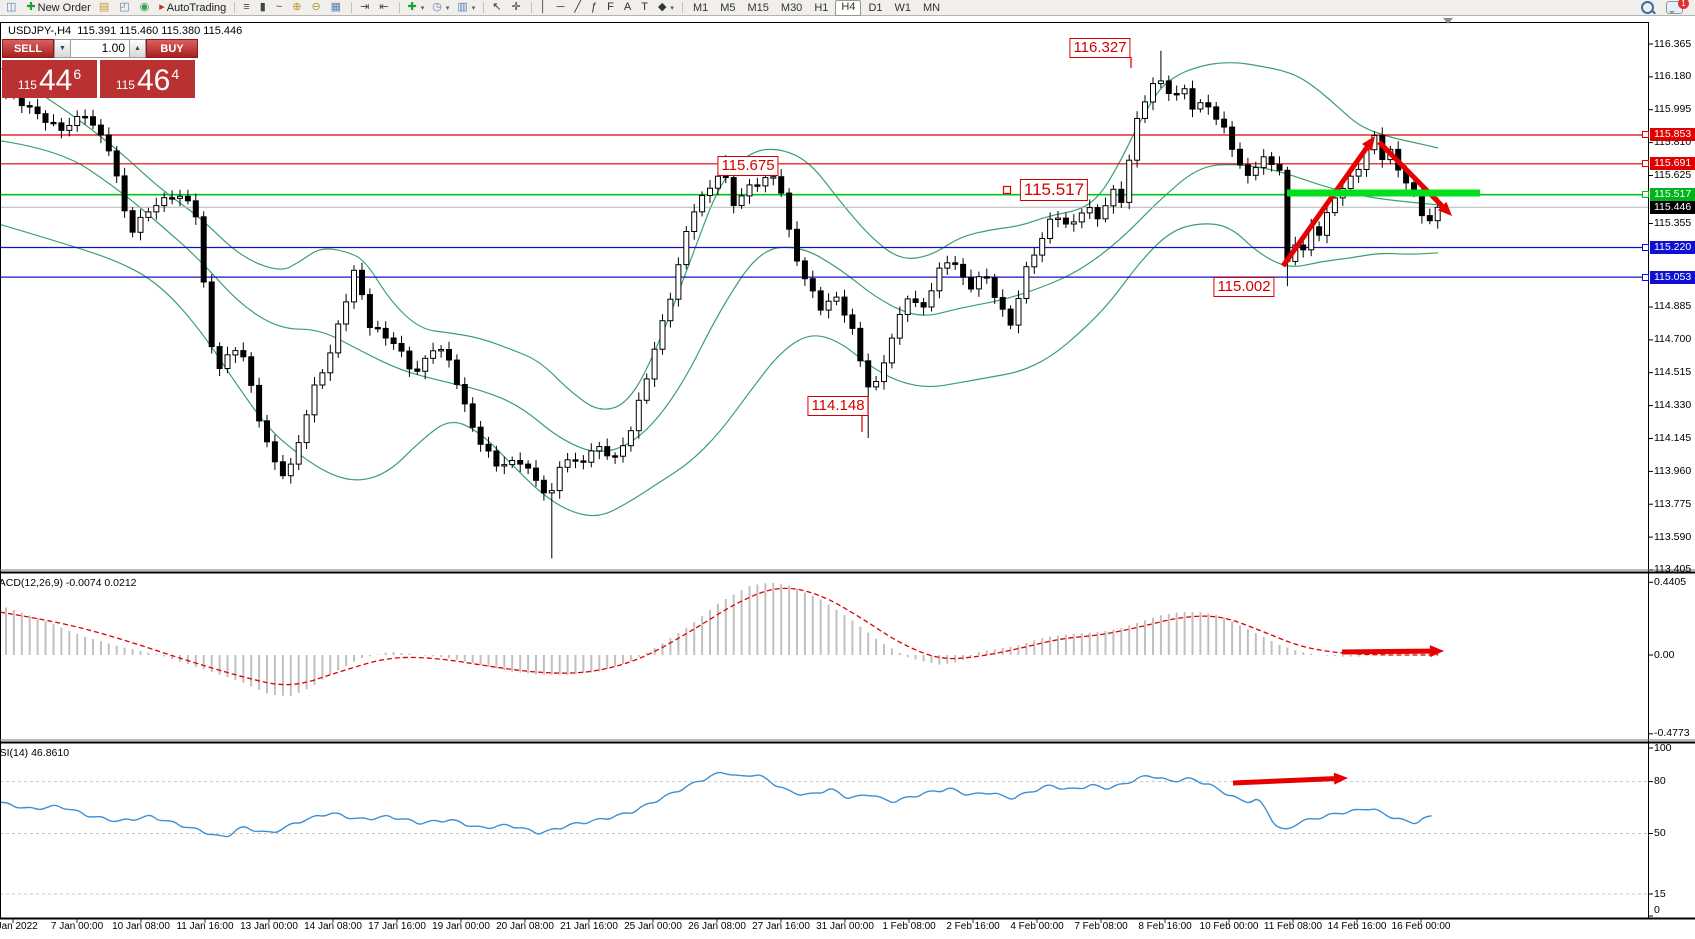 The width and height of the screenshot is (1695, 939). Describe the element at coordinates (1683, 4) in the screenshot. I see `notification-badge: 1` at that location.